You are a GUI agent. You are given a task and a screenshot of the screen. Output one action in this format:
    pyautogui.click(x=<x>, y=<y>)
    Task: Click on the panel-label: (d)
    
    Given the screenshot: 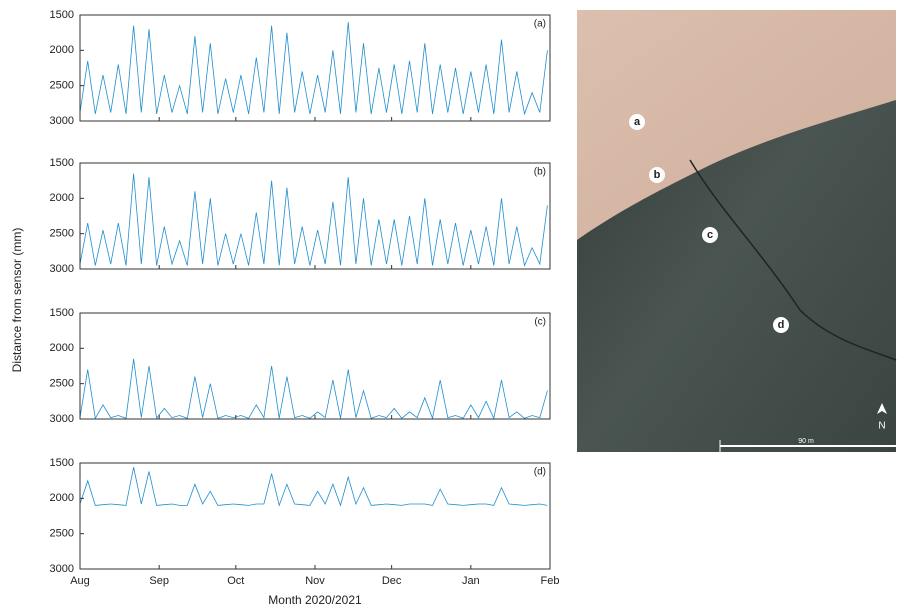 What is the action you would take?
    pyautogui.click(x=540, y=472)
    